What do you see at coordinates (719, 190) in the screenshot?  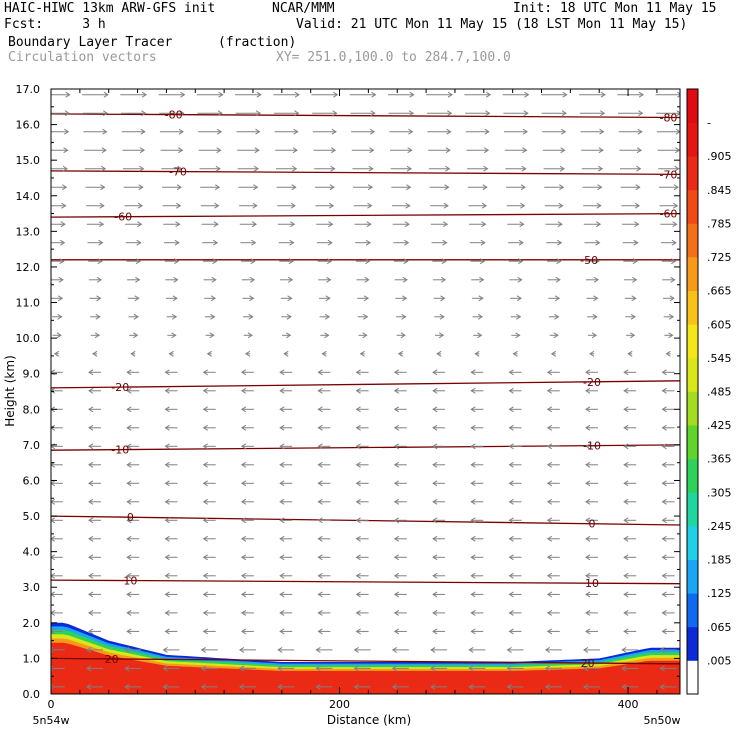 I see `colorbar-tick-label: .845` at bounding box center [719, 190].